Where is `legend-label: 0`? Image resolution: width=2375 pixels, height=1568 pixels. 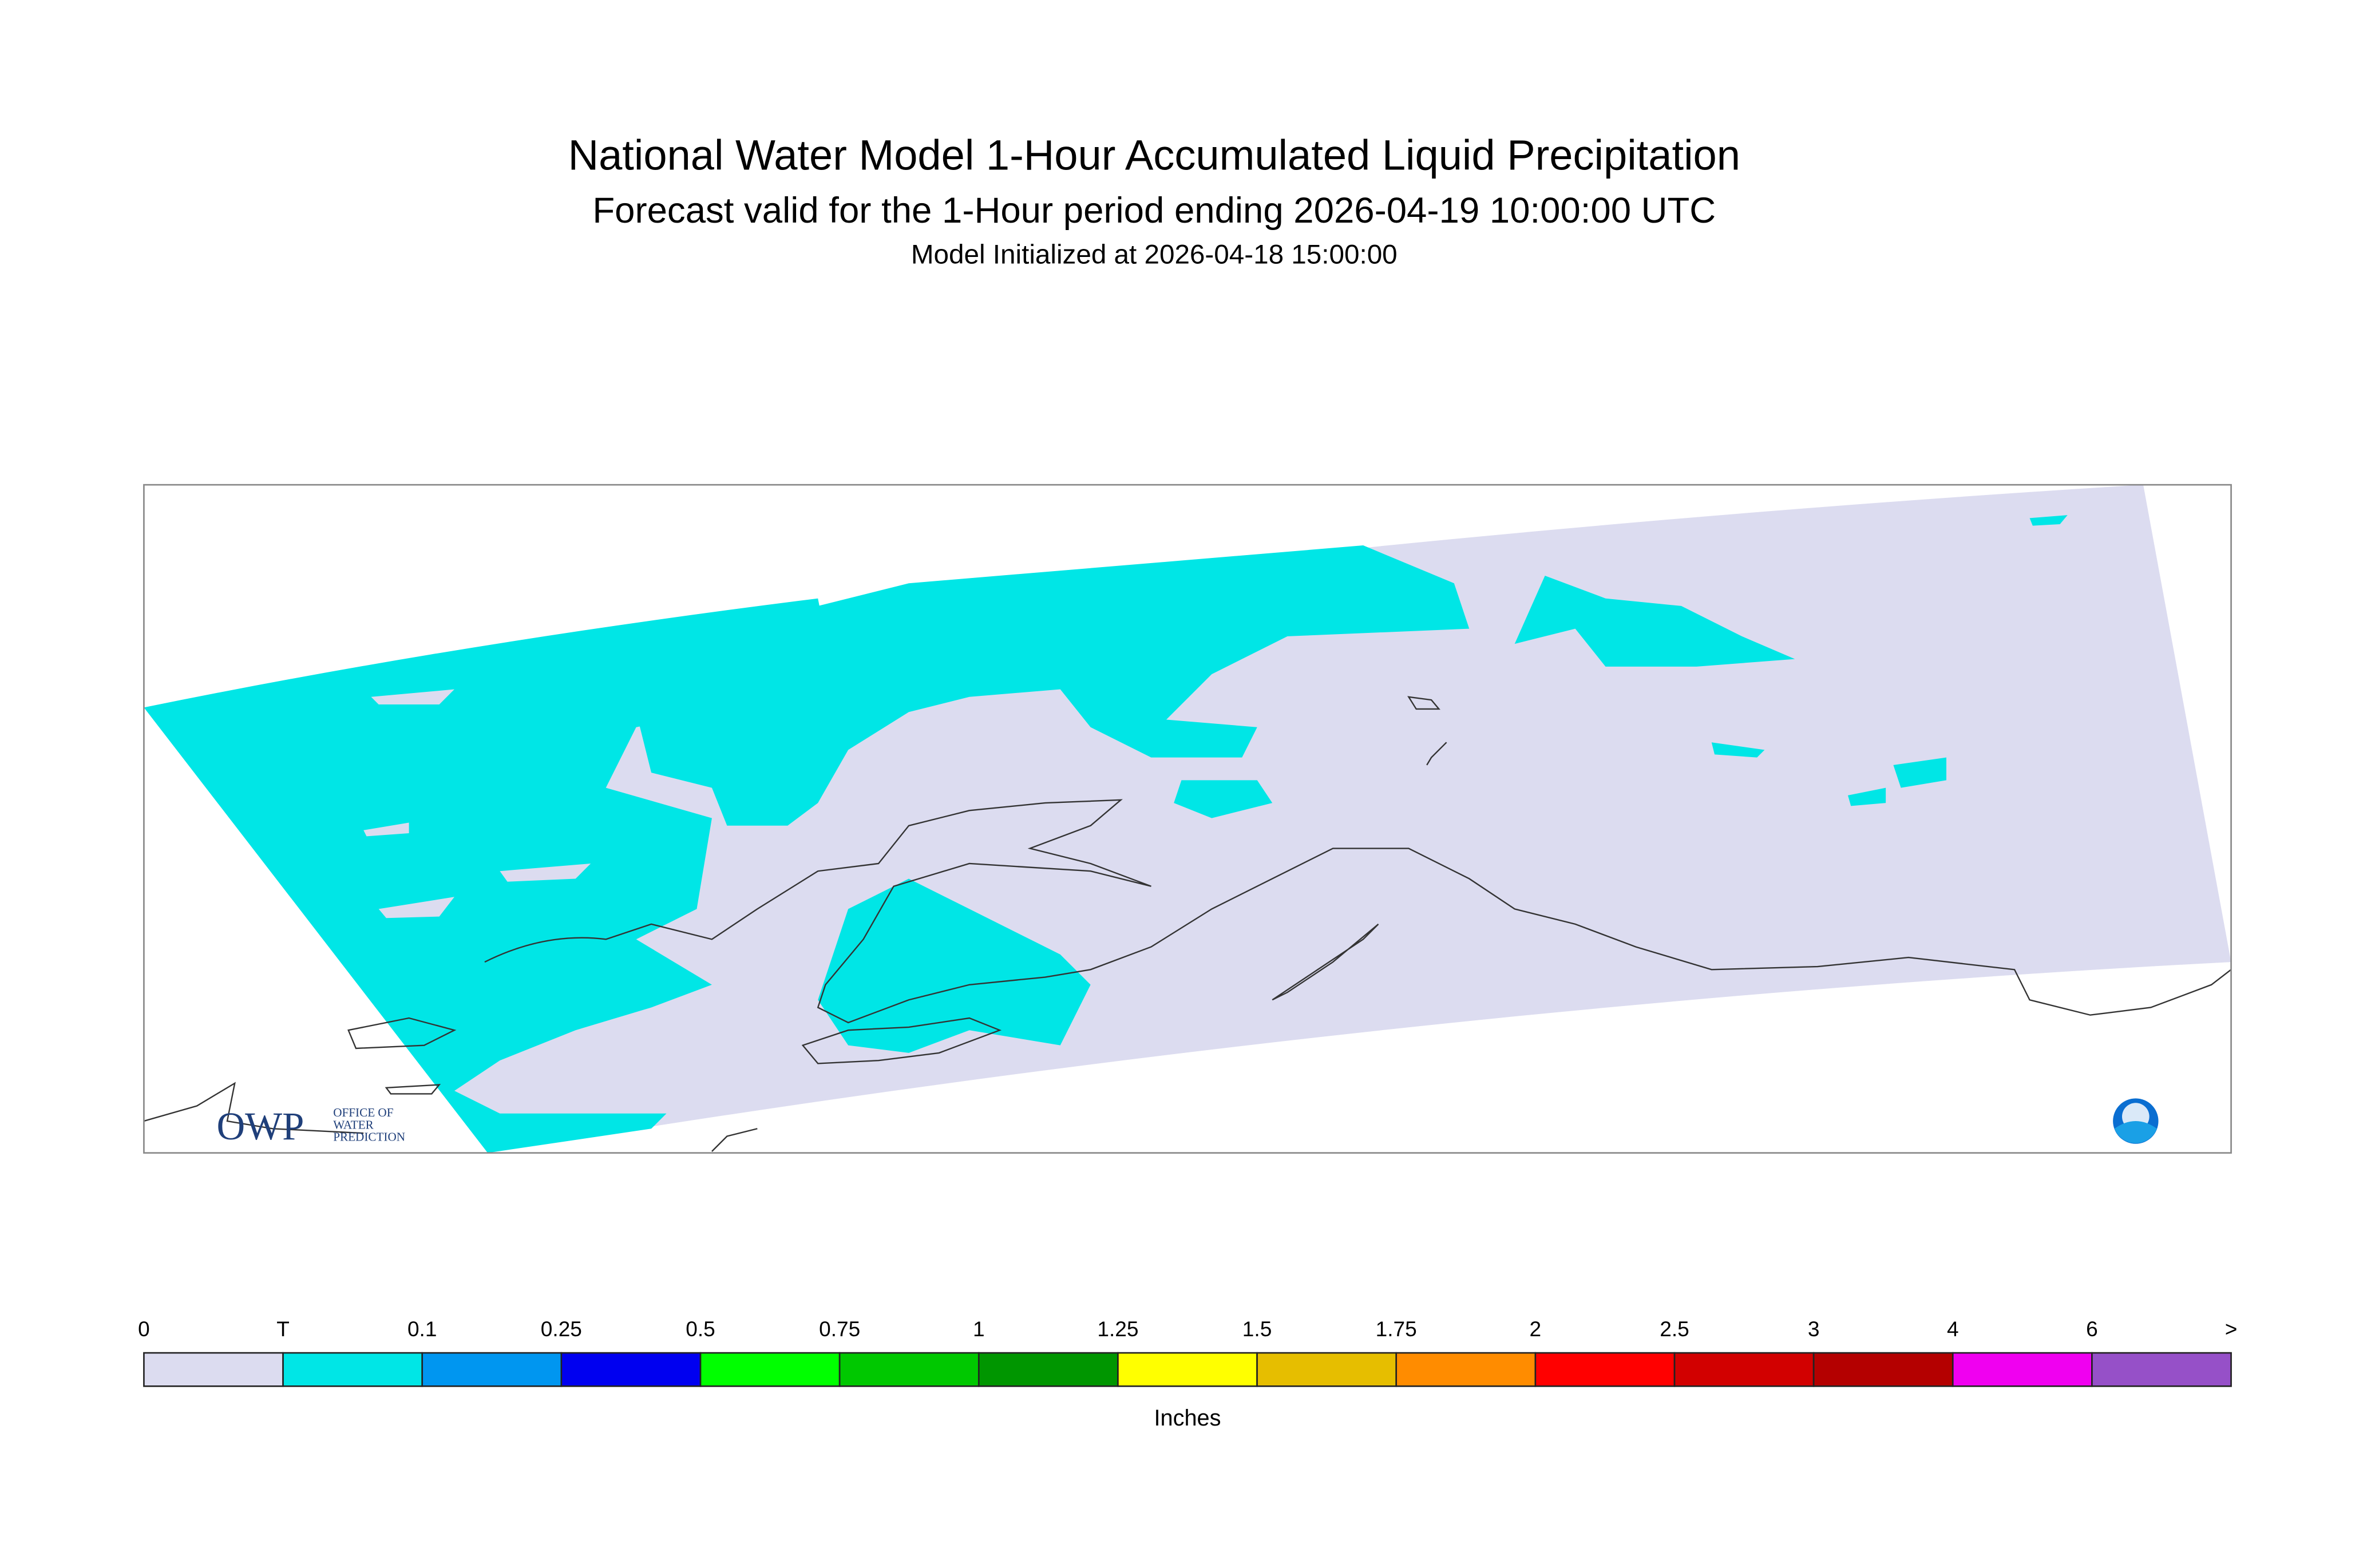 legend-label: 0 is located at coordinates (144, 1329).